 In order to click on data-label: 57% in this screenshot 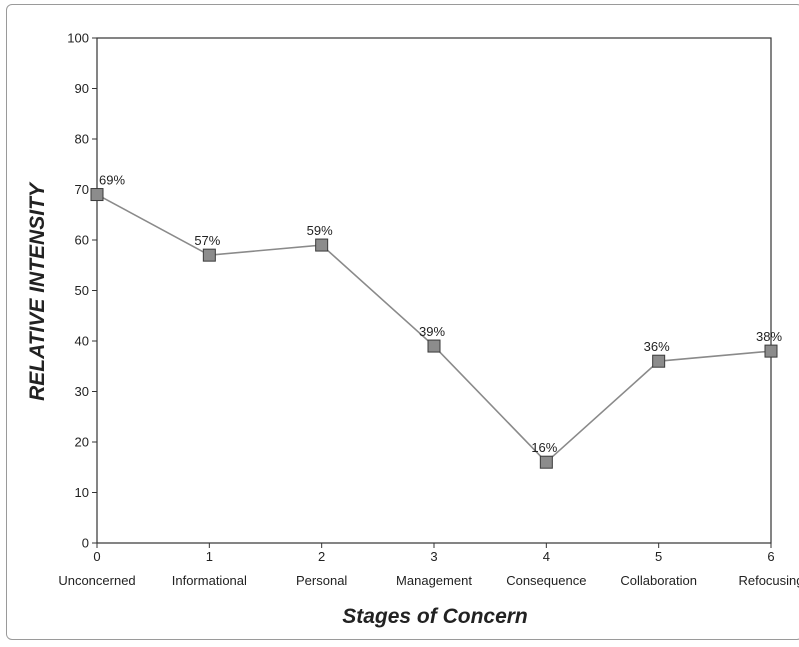, I will do `click(207, 240)`.